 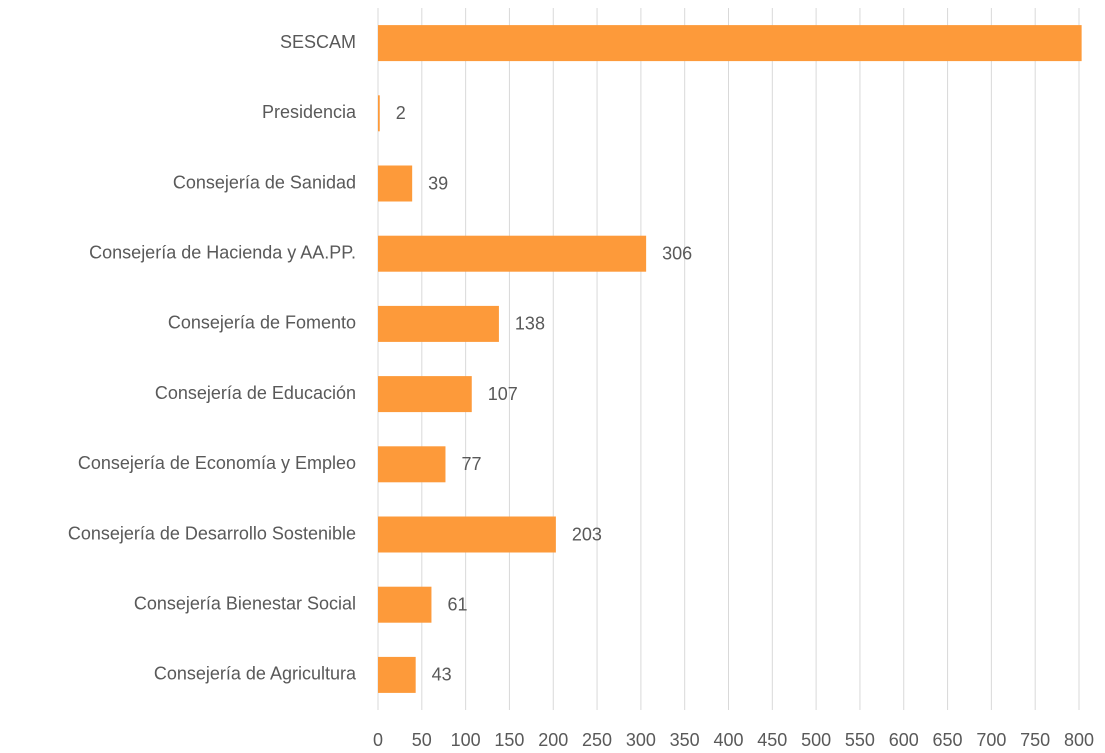 What do you see at coordinates (772, 740) in the screenshot?
I see `x-tick-label: 450` at bounding box center [772, 740].